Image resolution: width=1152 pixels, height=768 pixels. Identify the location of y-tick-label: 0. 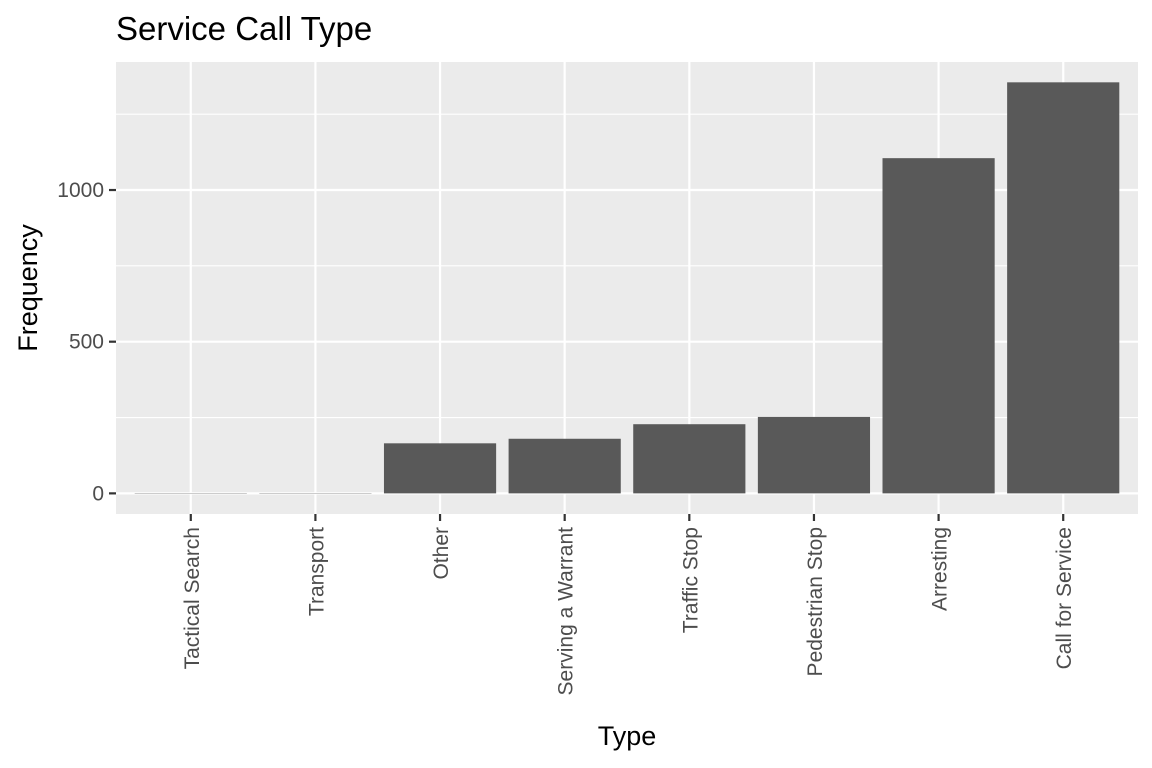
(98, 493).